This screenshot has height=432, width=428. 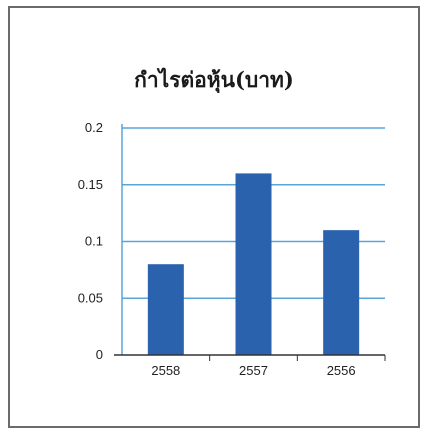 What do you see at coordinates (94, 241) in the screenshot?
I see `y-tick-label-2: 0.1` at bounding box center [94, 241].